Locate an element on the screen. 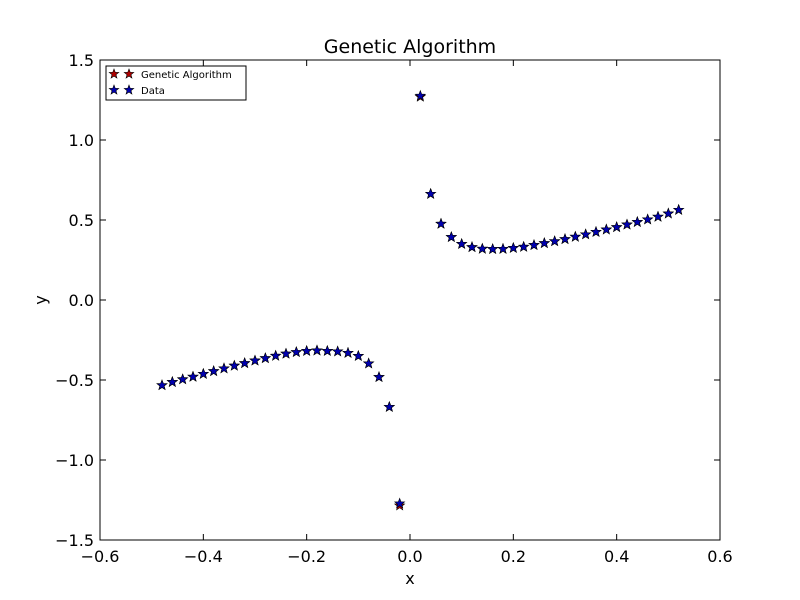 The width and height of the screenshot is (800, 600). y-axis-label: y is located at coordinates (40, 299).